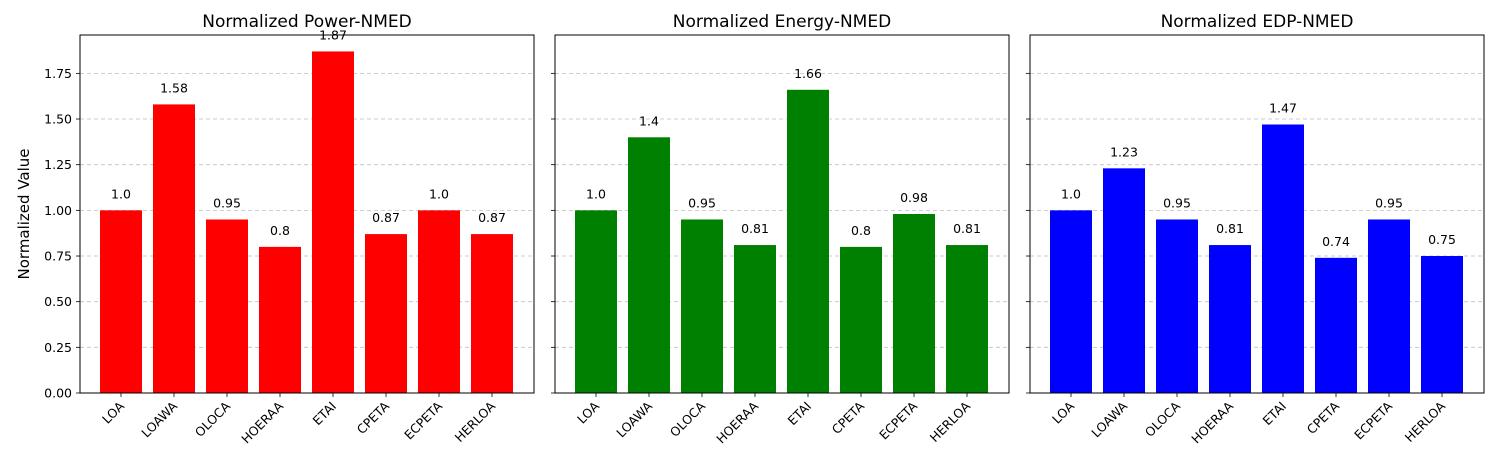  I want to click on y-tick-label: 0.00, so click(58, 393).